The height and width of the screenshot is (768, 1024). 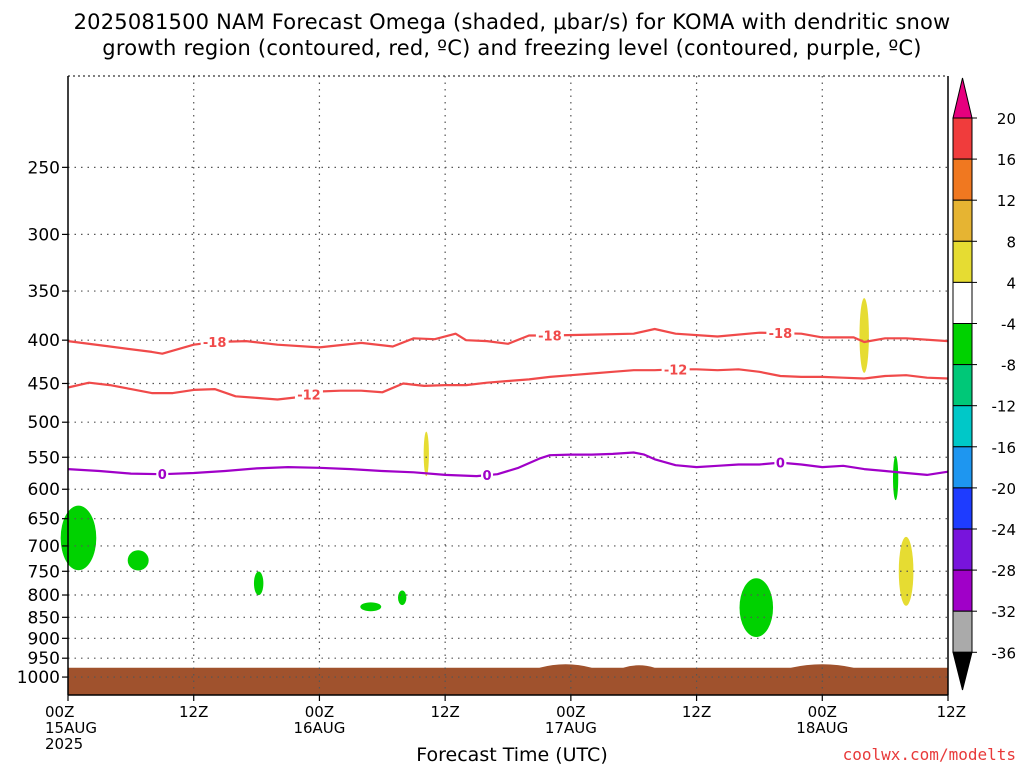 I want to click on colorbar: 20 16 12 8 4 -4 -8 -12 -16 -20 -24 -28 -32 -36, so click(x=984, y=384).